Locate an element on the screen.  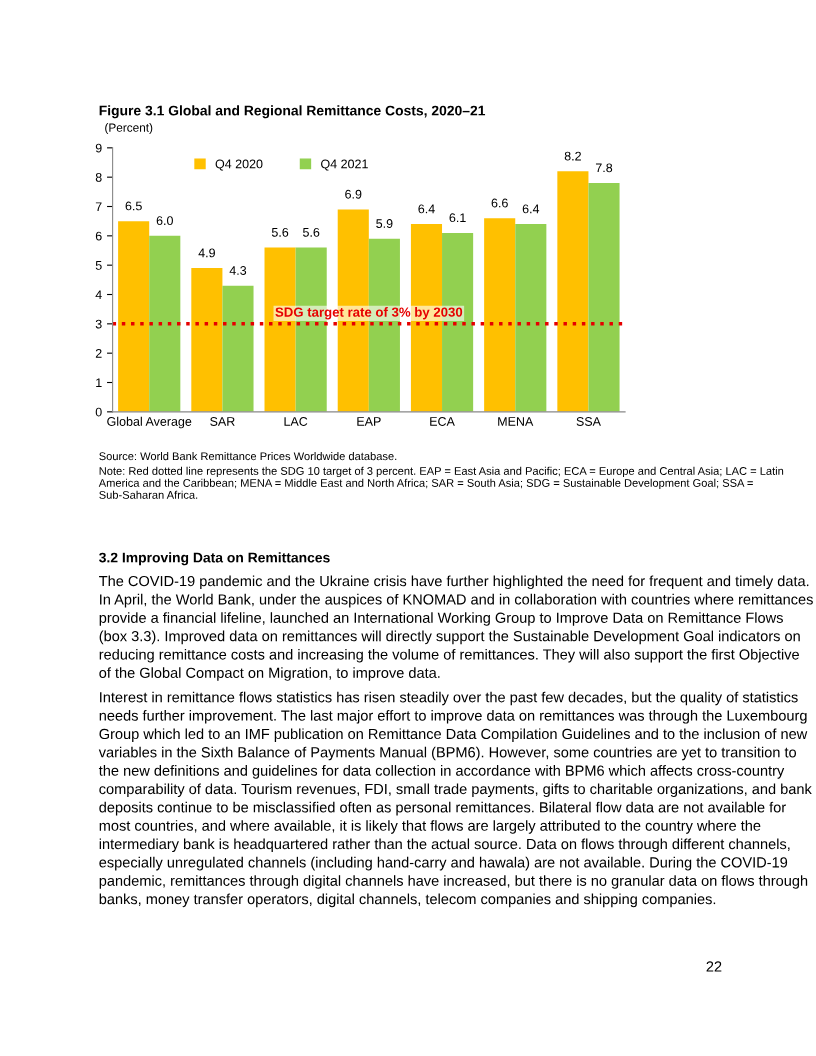
y-tick-label: 9 is located at coordinates (98, 148).